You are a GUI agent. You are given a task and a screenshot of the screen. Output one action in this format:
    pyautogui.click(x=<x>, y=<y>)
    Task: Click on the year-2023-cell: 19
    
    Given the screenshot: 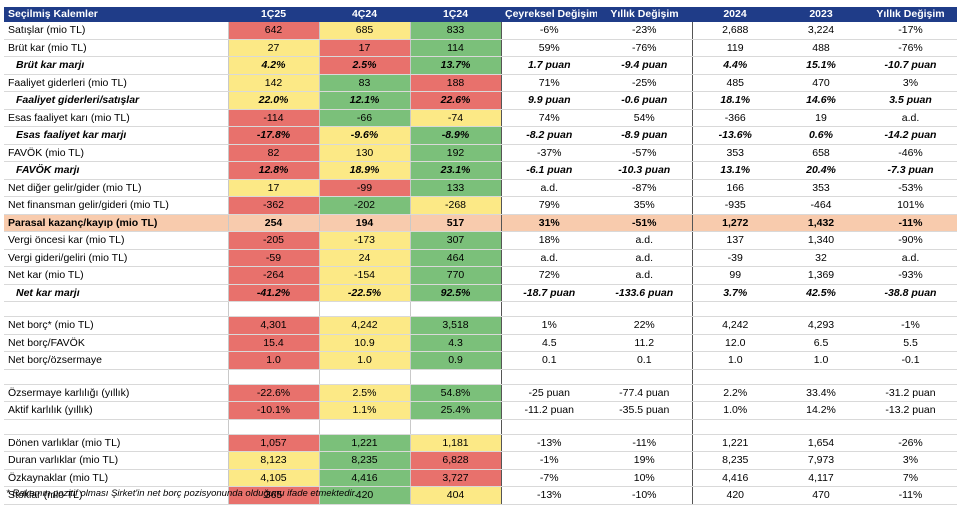 What is the action you would take?
    pyautogui.click(x=821, y=118)
    